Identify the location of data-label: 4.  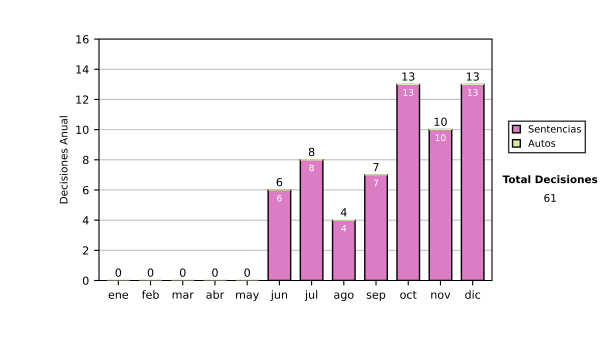
(343, 228).